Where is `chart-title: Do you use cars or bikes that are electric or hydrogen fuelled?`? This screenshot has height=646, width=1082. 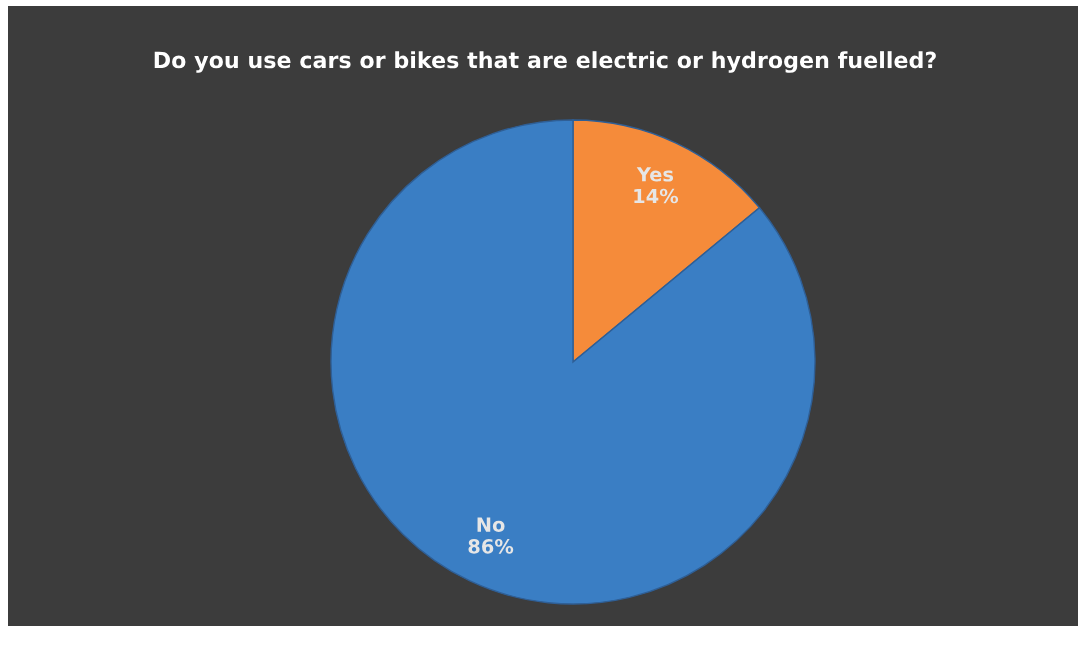 chart-title: Do you use cars or bikes that are electric or hydrogen fuelled? is located at coordinates (545, 62).